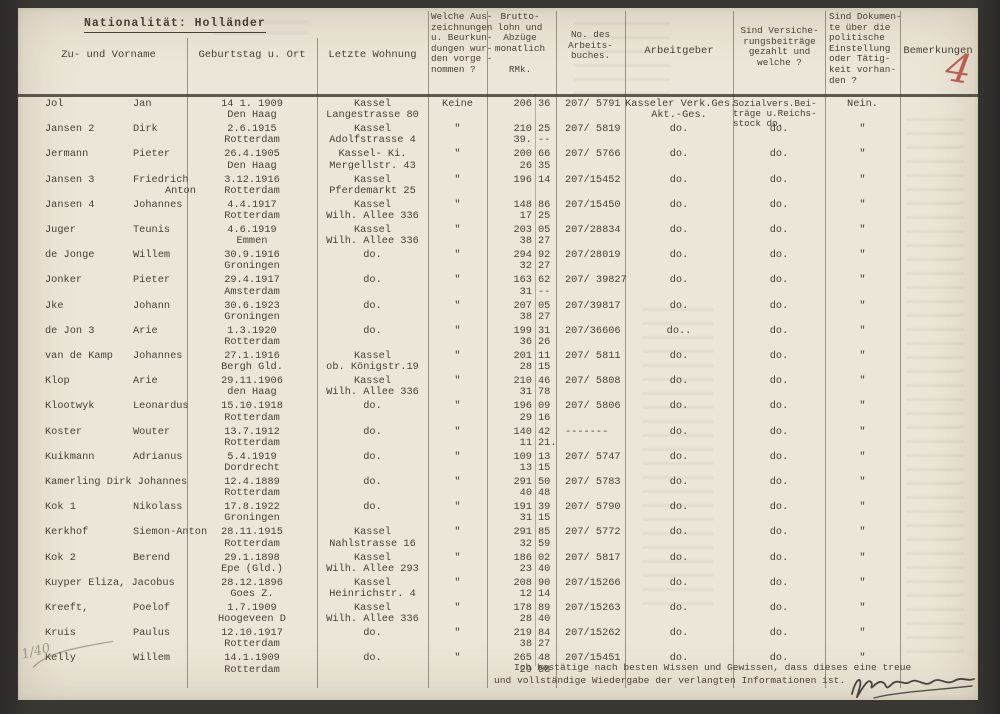 Image resolution: width=1000 pixels, height=714 pixels. I want to click on wage-cell: 196 09 29 16, so click(532, 412).